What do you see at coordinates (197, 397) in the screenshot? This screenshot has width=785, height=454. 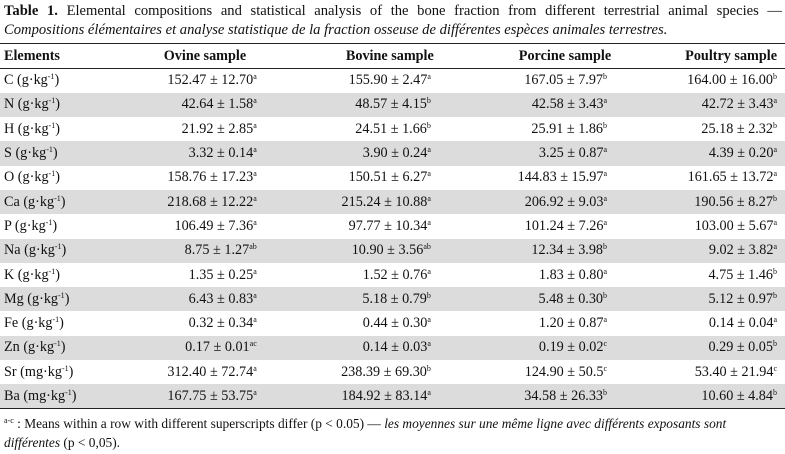 I see `ovine-value-cell: 167.75 ± 53.75a` at bounding box center [197, 397].